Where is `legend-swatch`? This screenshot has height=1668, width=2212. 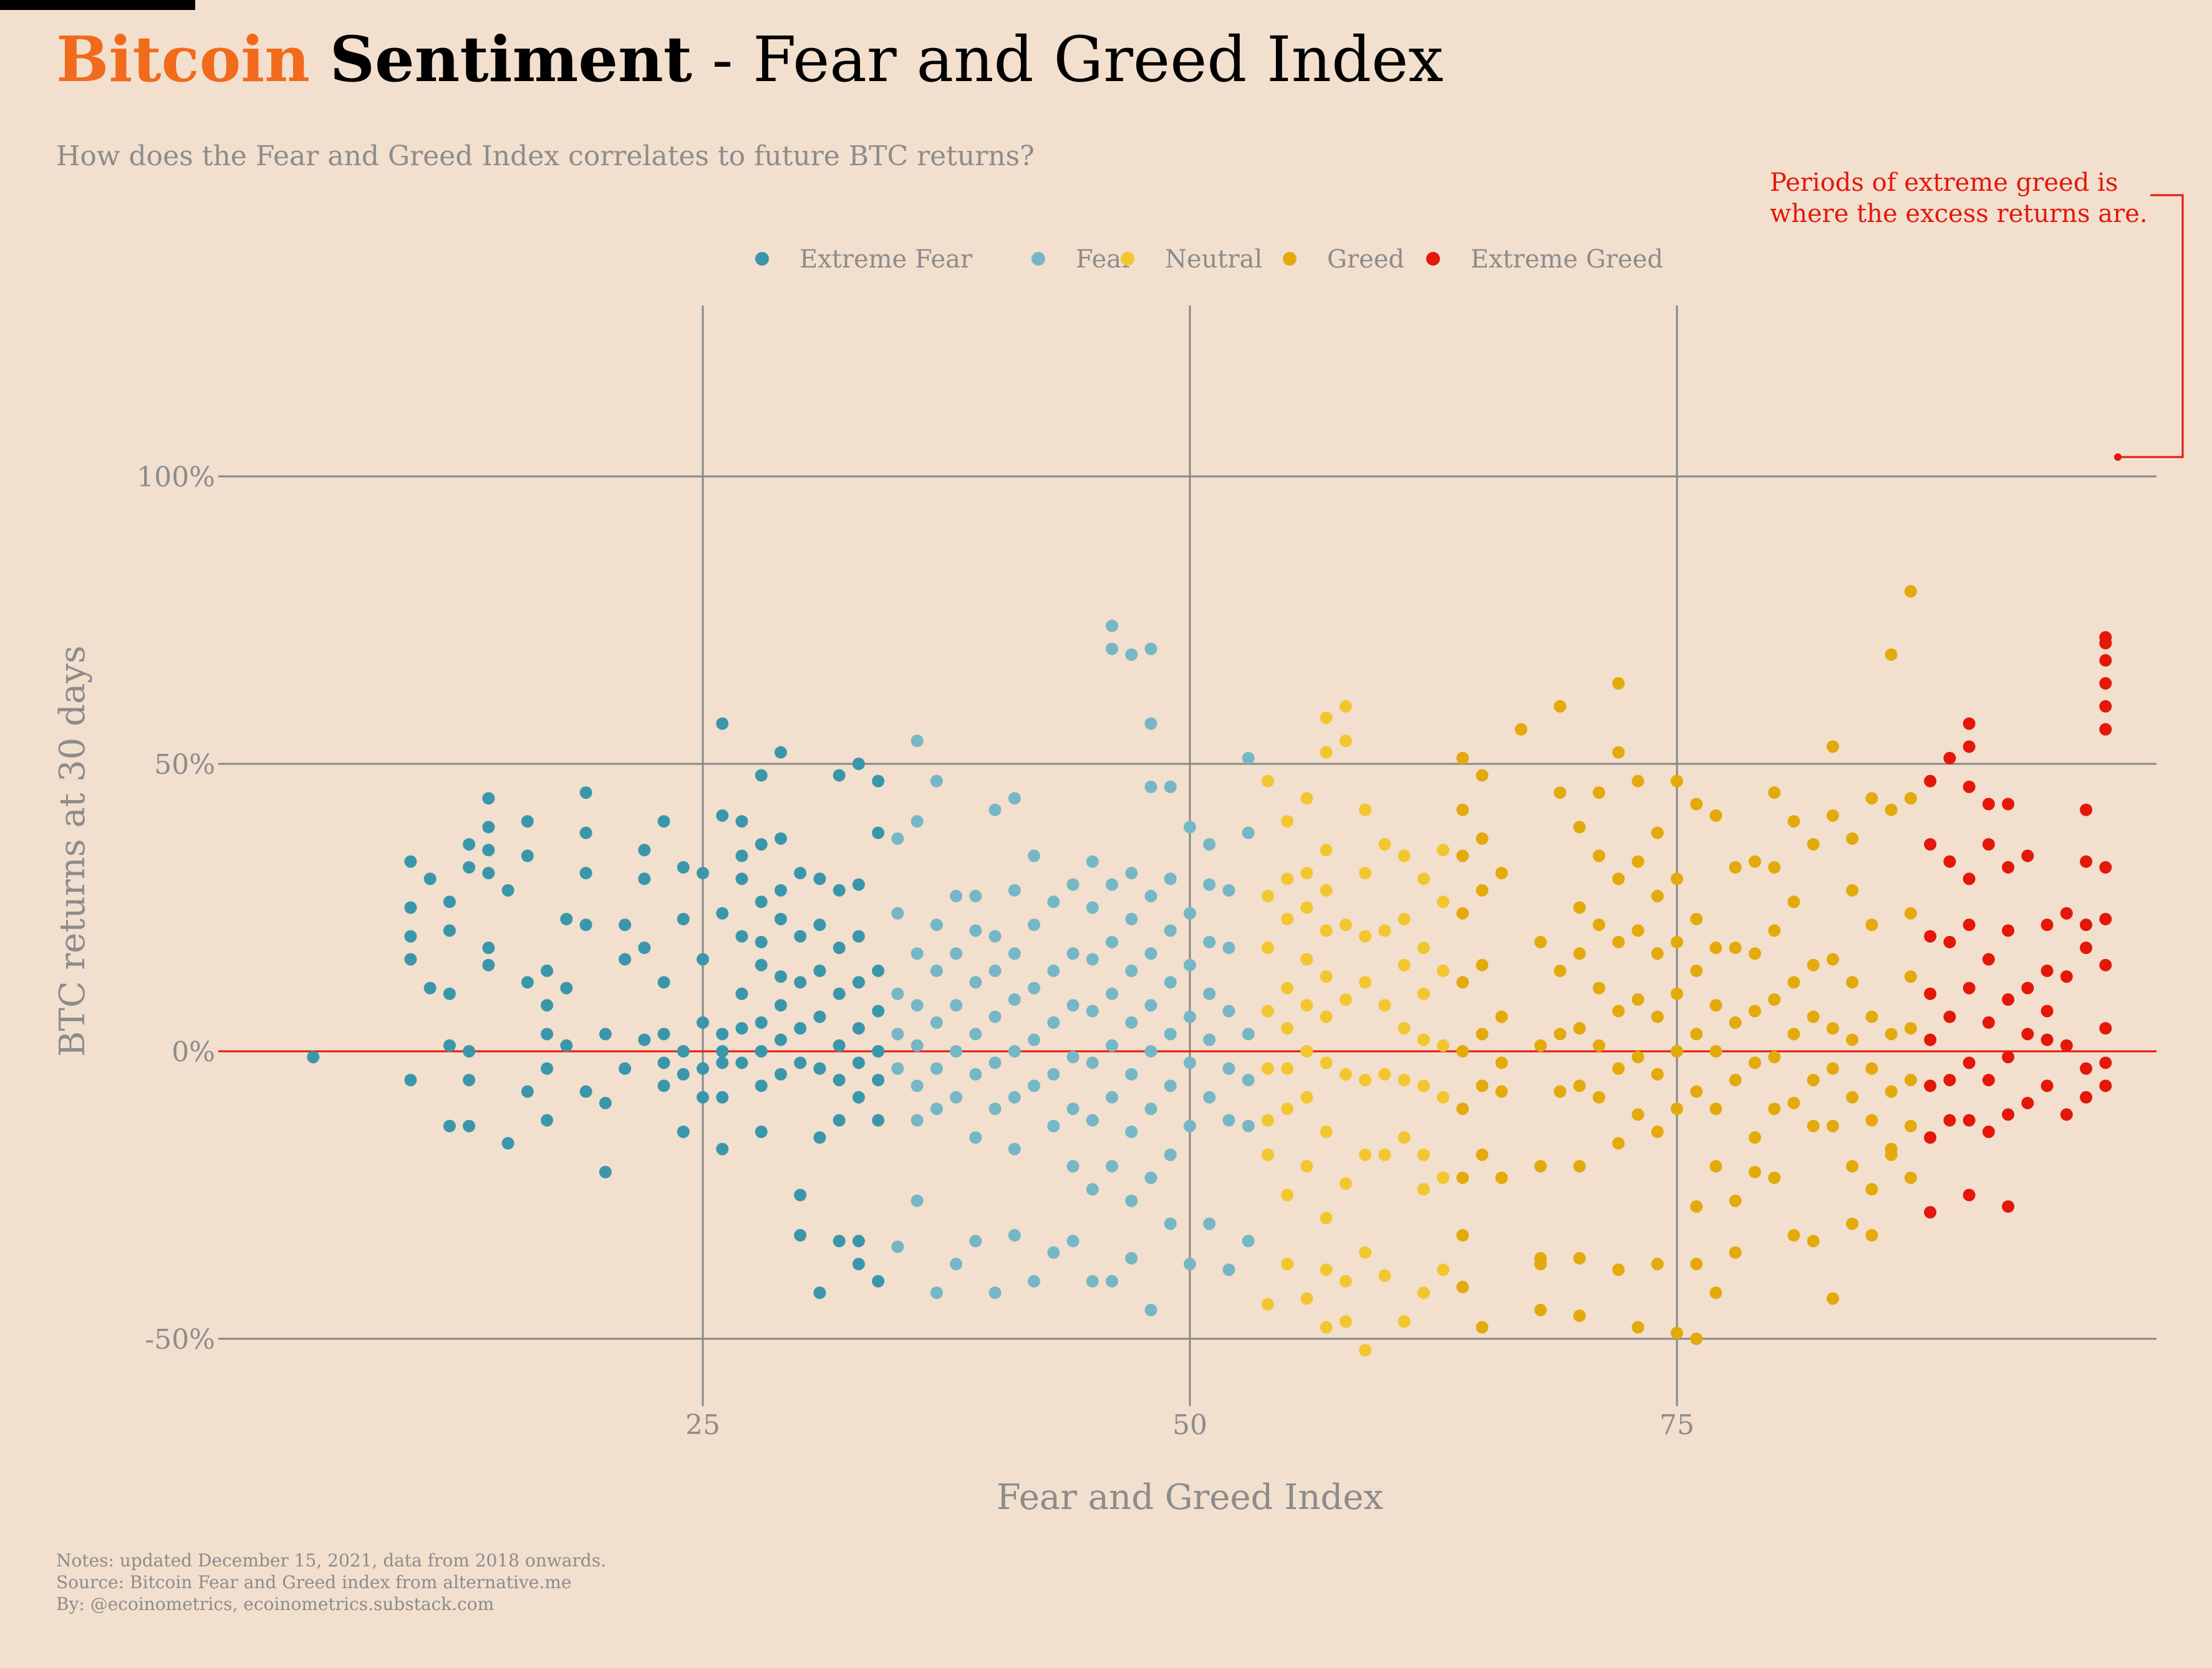 legend-swatch is located at coordinates (762, 259).